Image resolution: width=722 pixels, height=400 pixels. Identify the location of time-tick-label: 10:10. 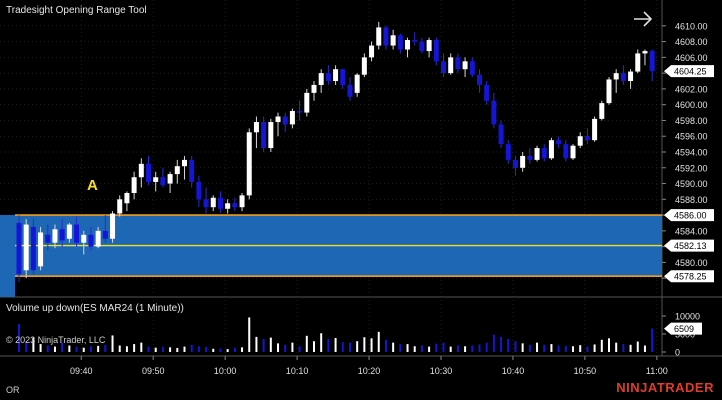
(297, 371).